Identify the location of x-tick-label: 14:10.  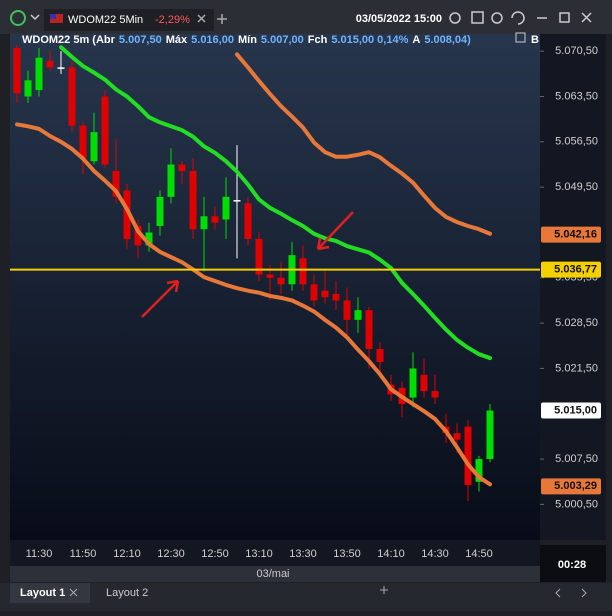
(391, 554).